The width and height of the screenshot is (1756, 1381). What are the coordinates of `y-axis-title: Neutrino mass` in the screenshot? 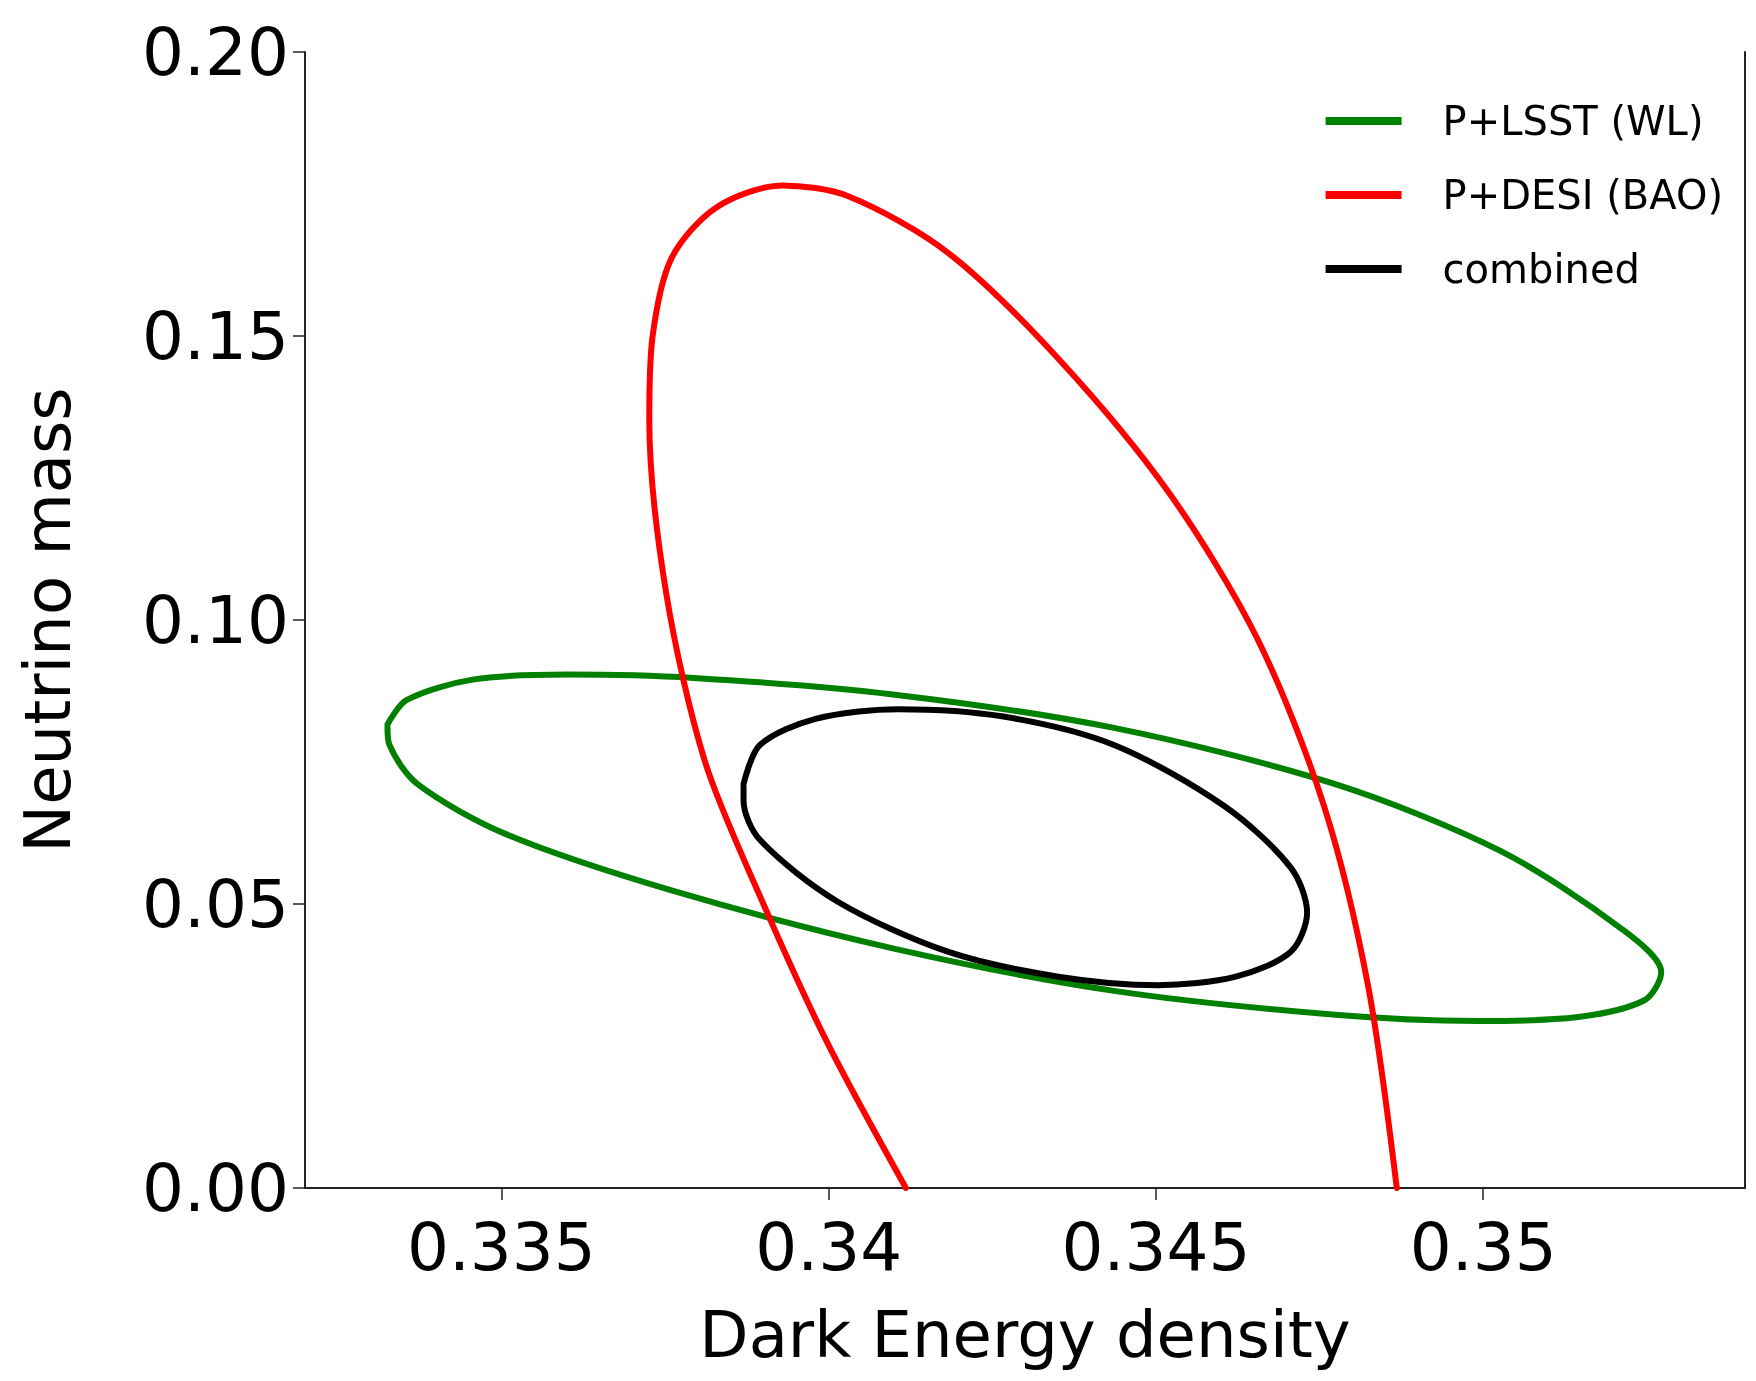 It's located at (48, 620).